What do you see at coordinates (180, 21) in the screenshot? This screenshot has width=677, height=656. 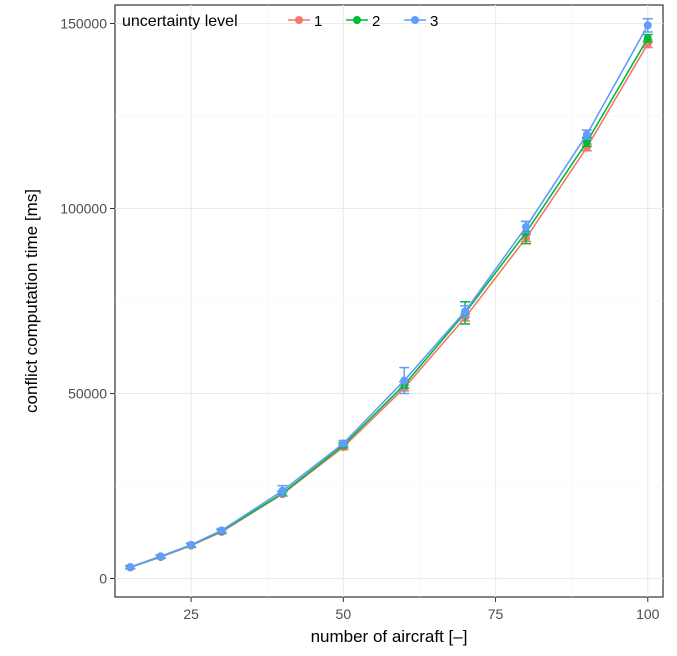 I see `legend-title: uncertainty level` at bounding box center [180, 21].